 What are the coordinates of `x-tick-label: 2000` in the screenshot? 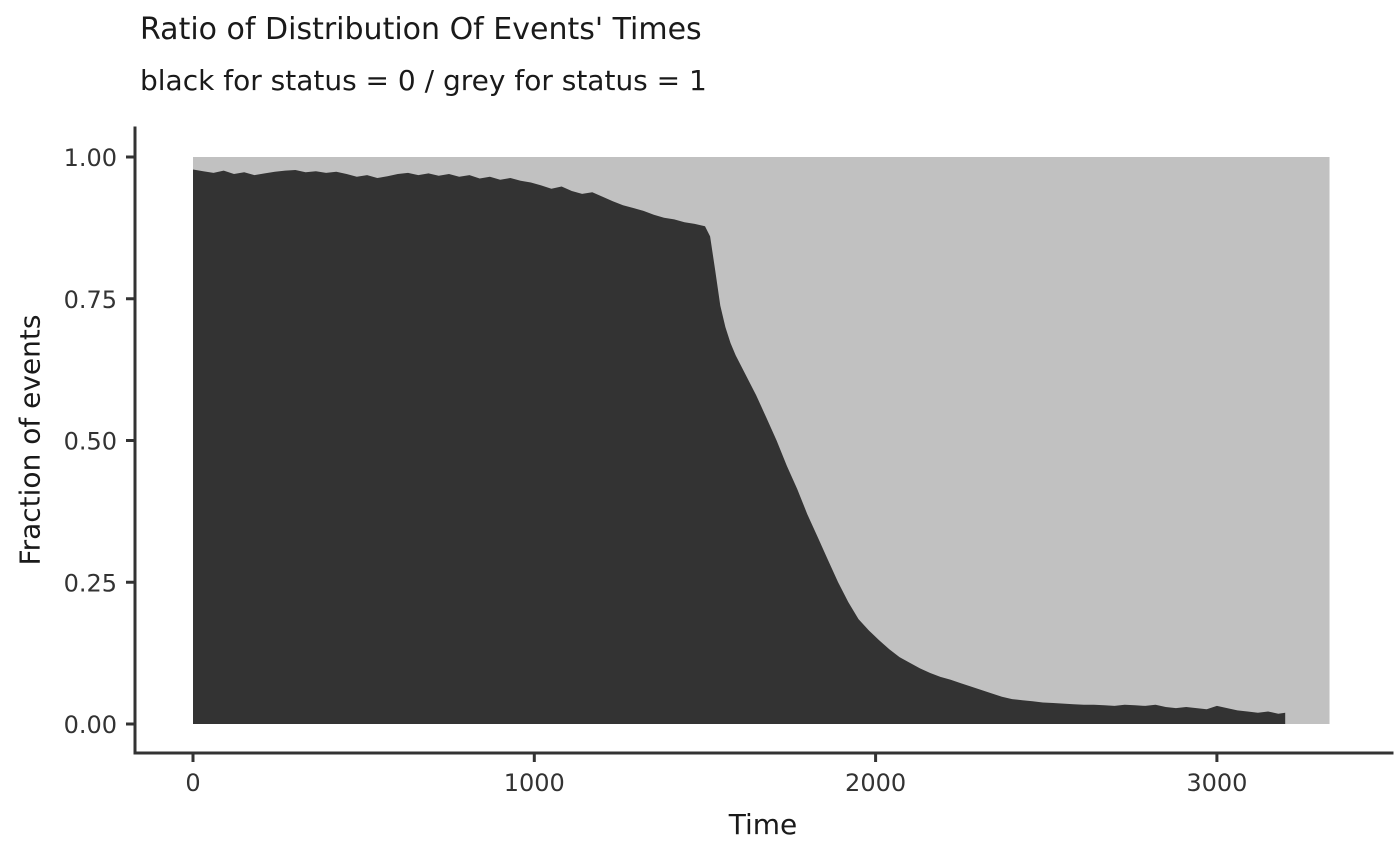 It's located at (875, 783).